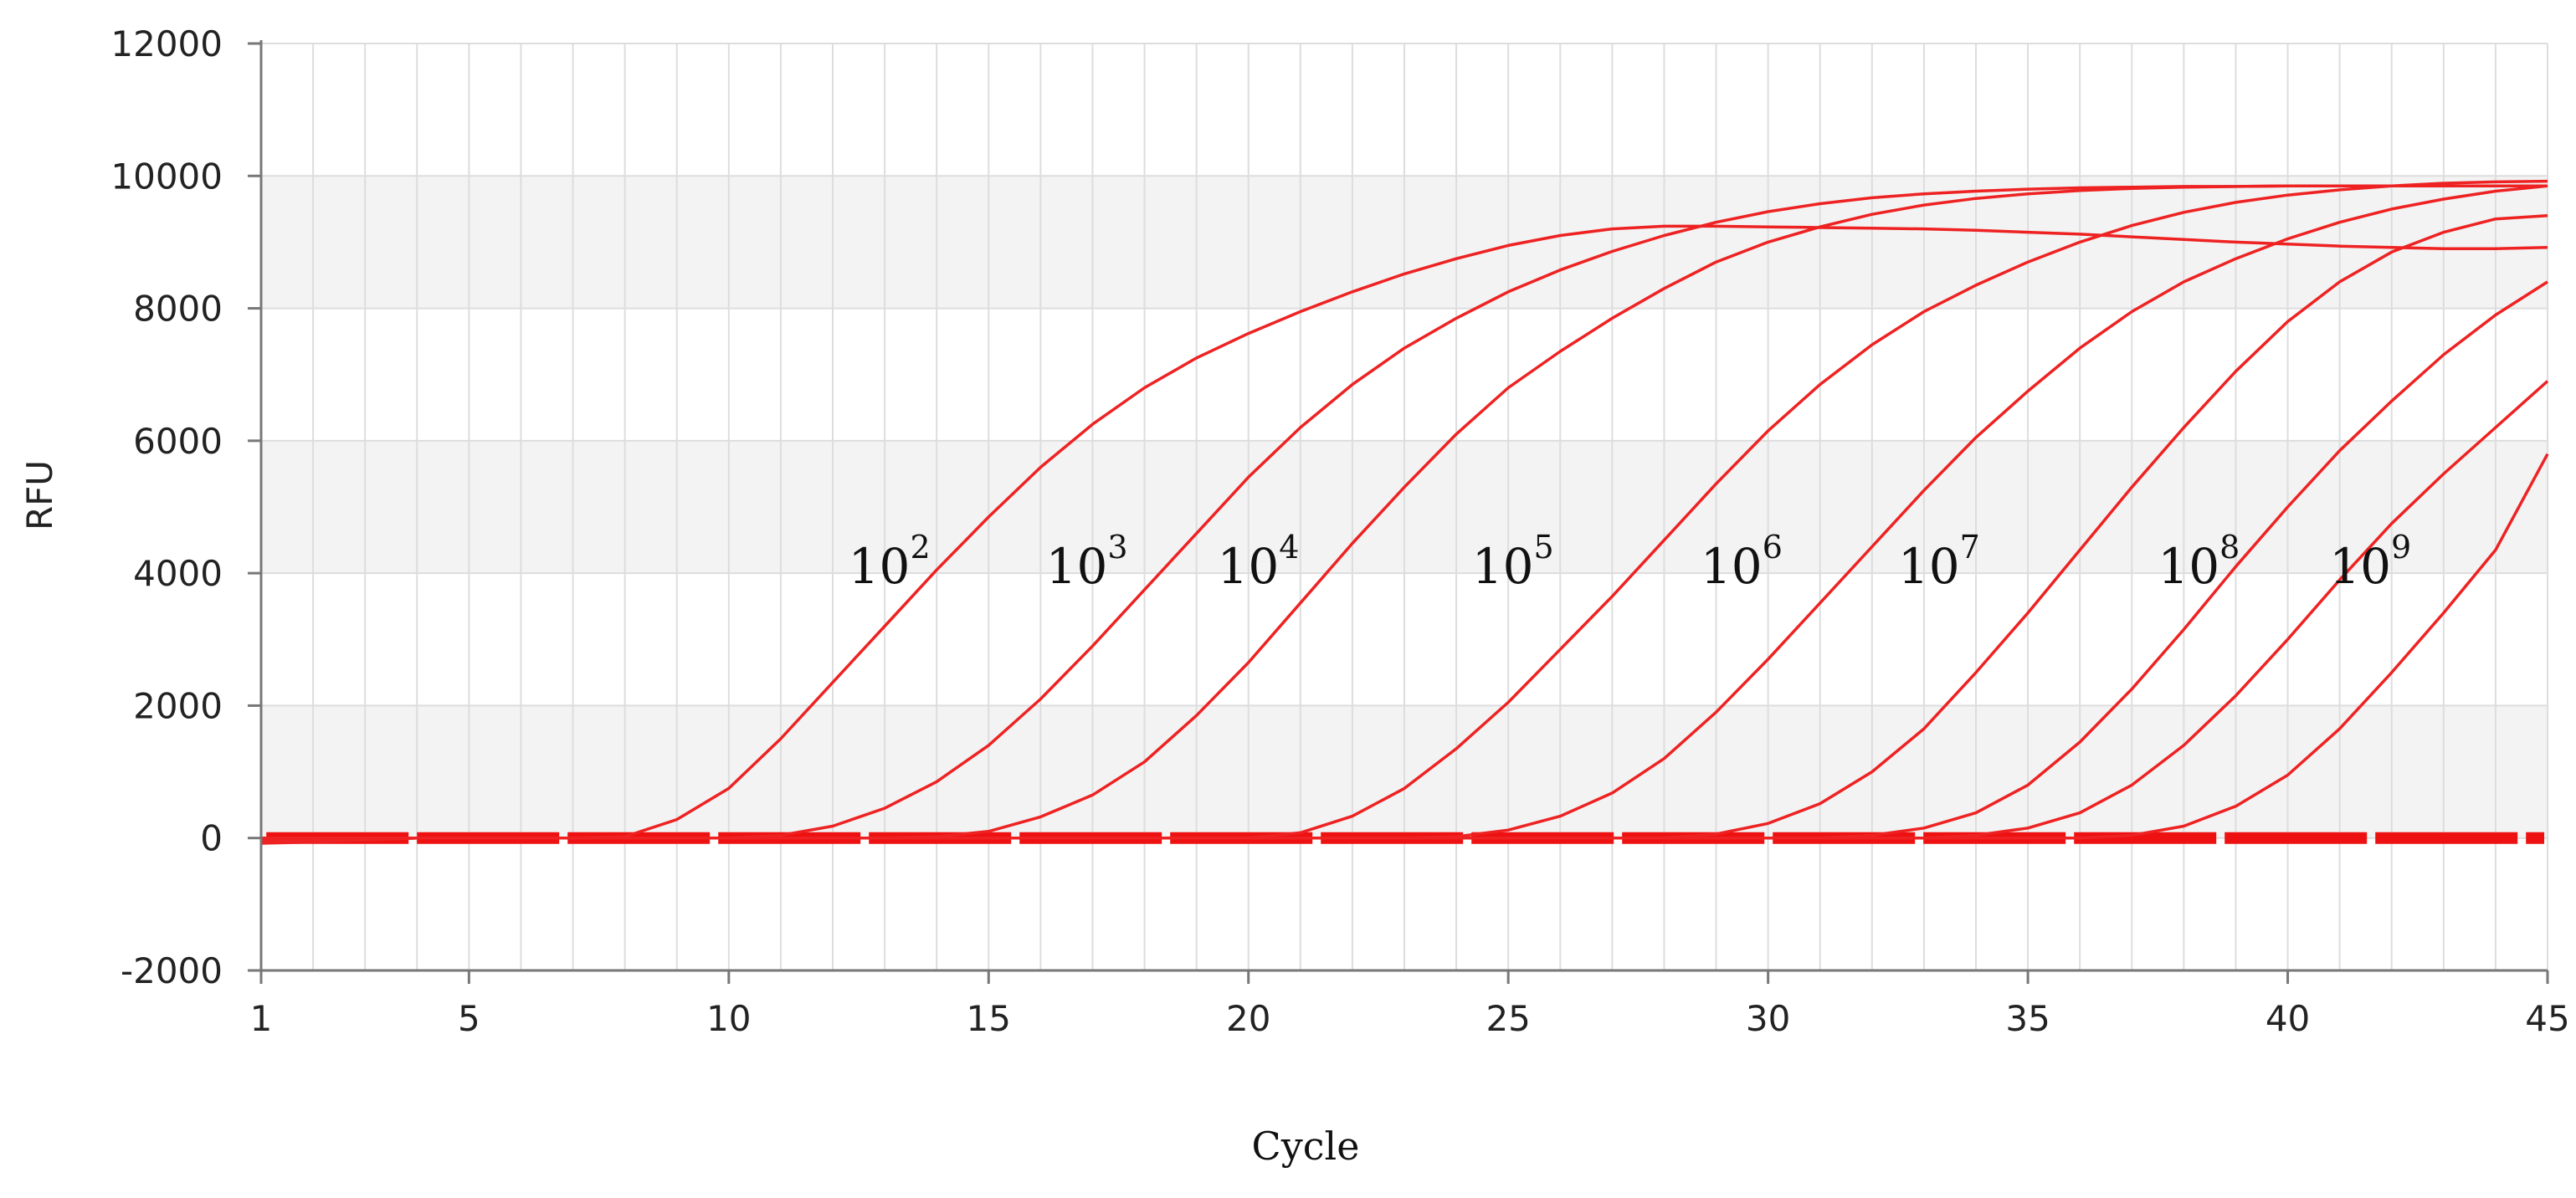  Describe the element at coordinates (1742, 562) in the screenshot. I see `curve-label: 106` at that location.